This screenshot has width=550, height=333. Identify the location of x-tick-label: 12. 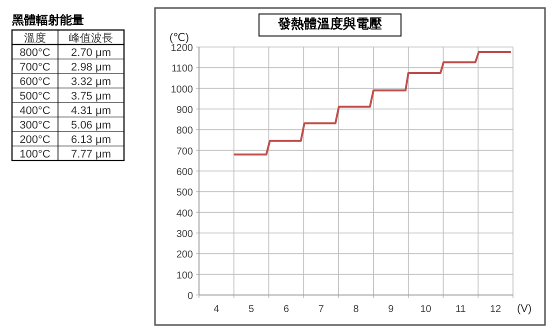
(496, 309).